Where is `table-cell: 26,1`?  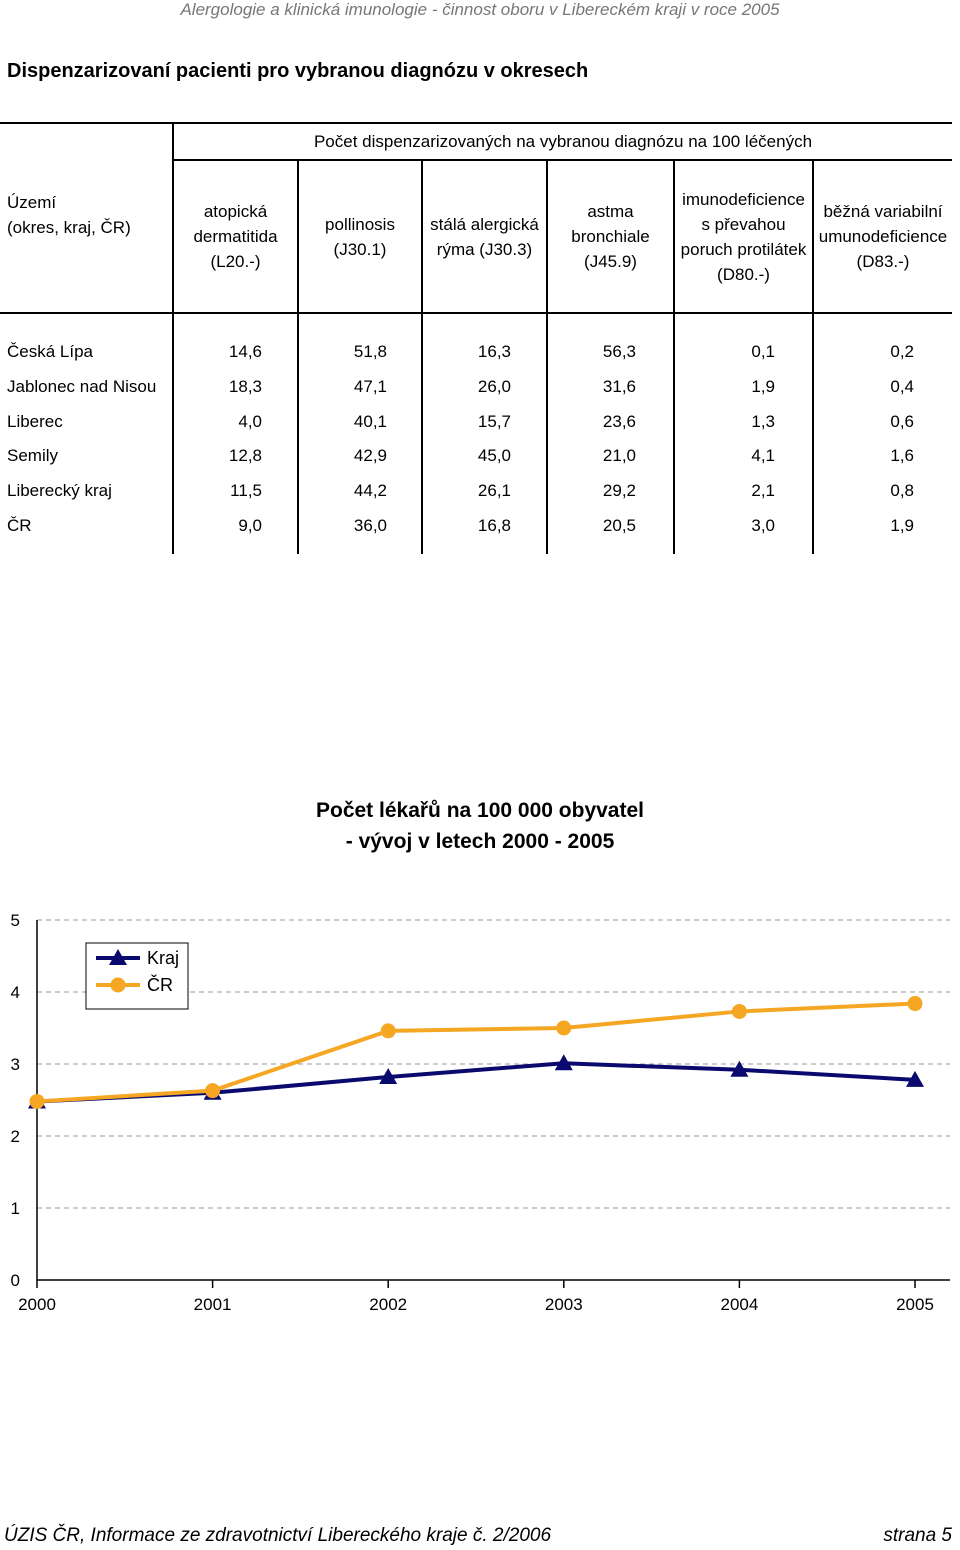
table-cell: 26,1 is located at coordinates (494, 490).